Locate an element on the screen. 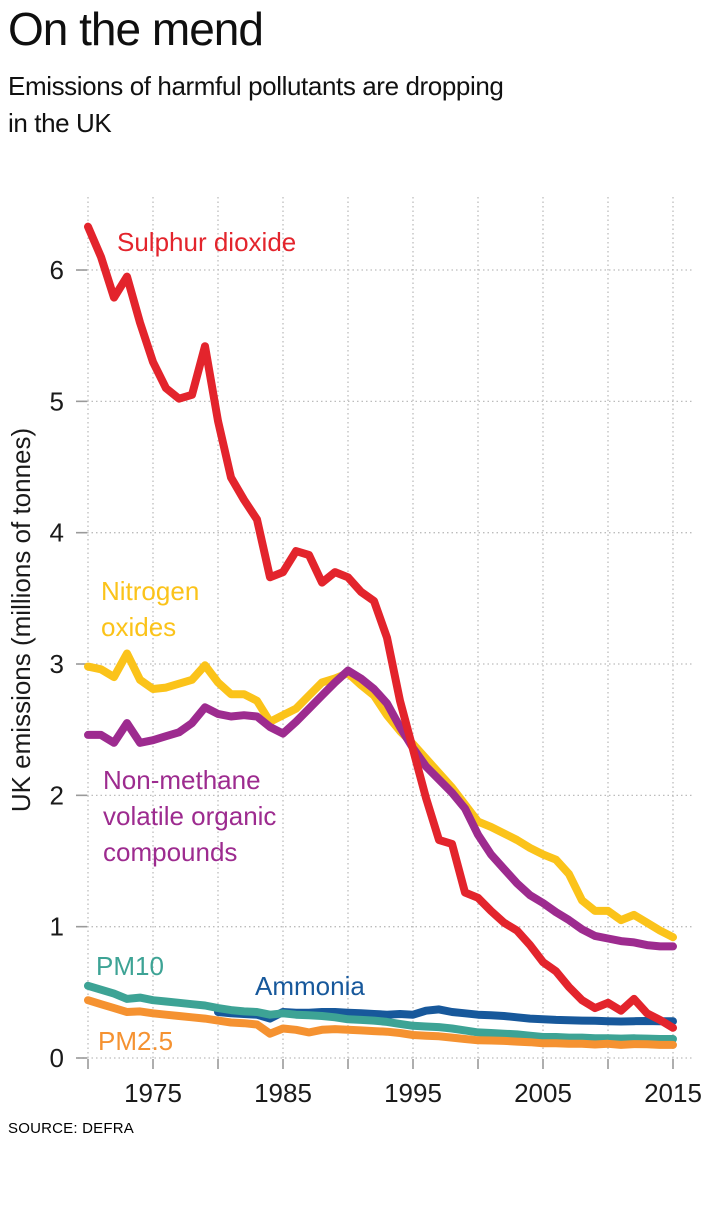 The height and width of the screenshot is (1210, 713). y-tick-label-3: 3 is located at coordinates (57, 664).